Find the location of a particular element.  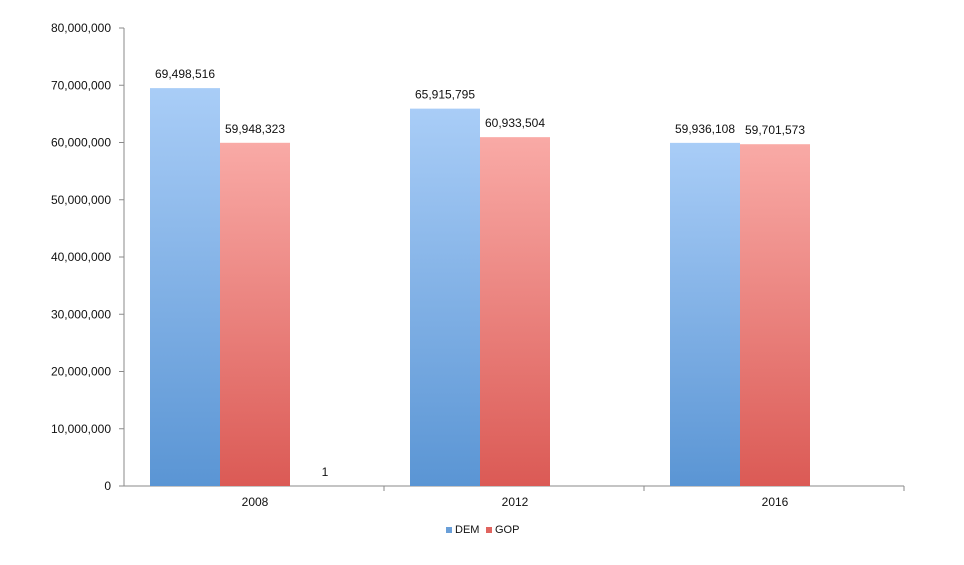

data-label-other-2008: 1 is located at coordinates (325, 472).